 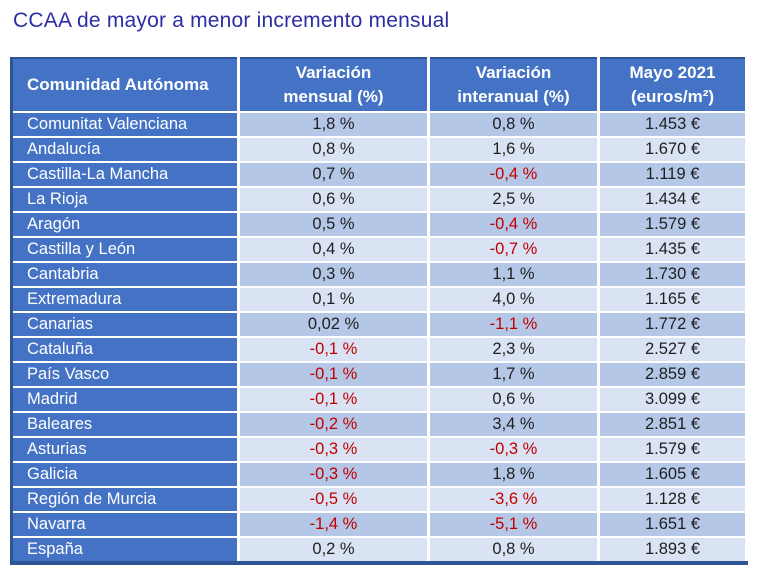 What do you see at coordinates (125, 200) in the screenshot?
I see `ccaa-name-cell: La Rioja` at bounding box center [125, 200].